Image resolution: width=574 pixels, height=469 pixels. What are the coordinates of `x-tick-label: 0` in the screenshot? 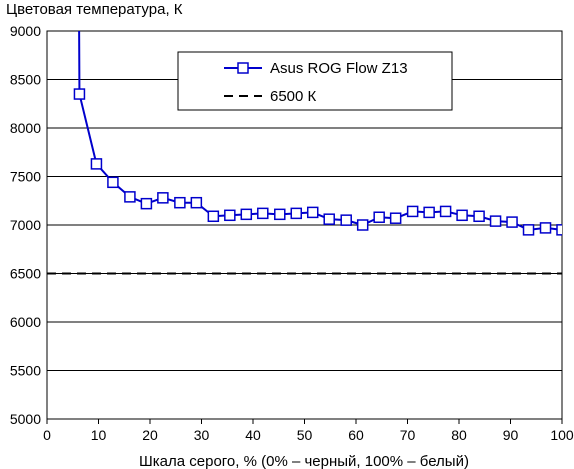 It's located at (47, 435).